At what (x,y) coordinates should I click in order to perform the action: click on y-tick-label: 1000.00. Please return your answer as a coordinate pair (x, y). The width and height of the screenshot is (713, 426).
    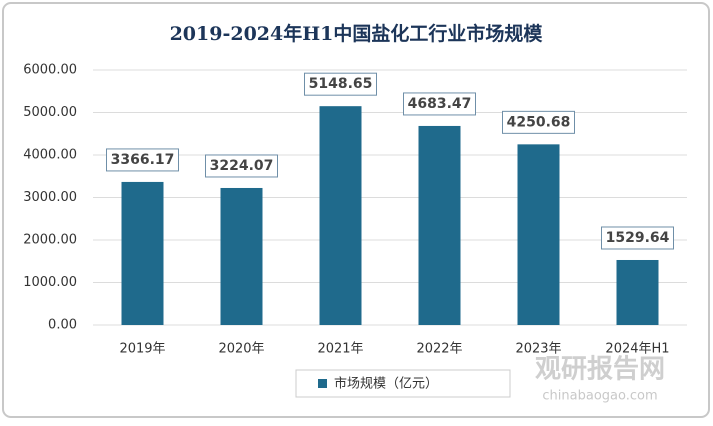
    Looking at the image, I should click on (50, 282).